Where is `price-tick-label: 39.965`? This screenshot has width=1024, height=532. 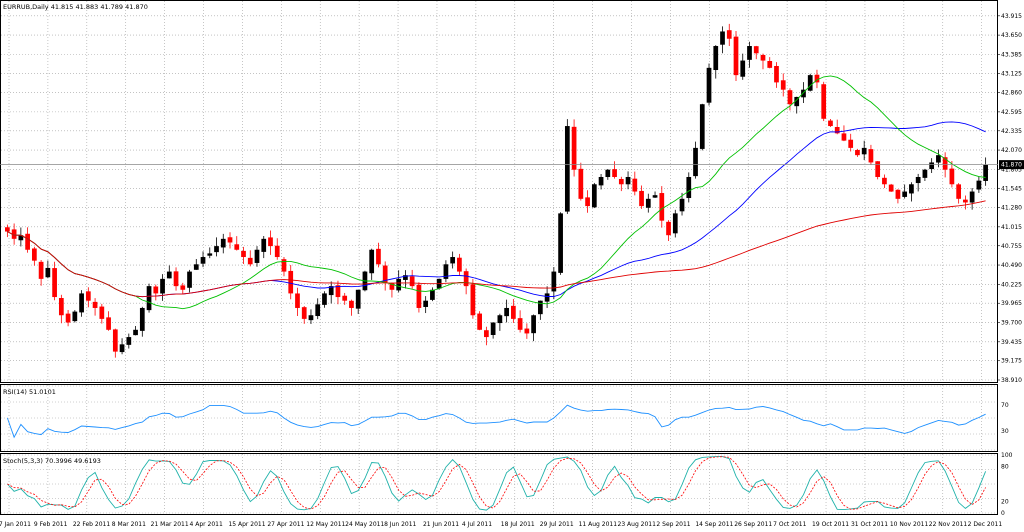 price-tick-label: 39.965 is located at coordinates (1011, 303).